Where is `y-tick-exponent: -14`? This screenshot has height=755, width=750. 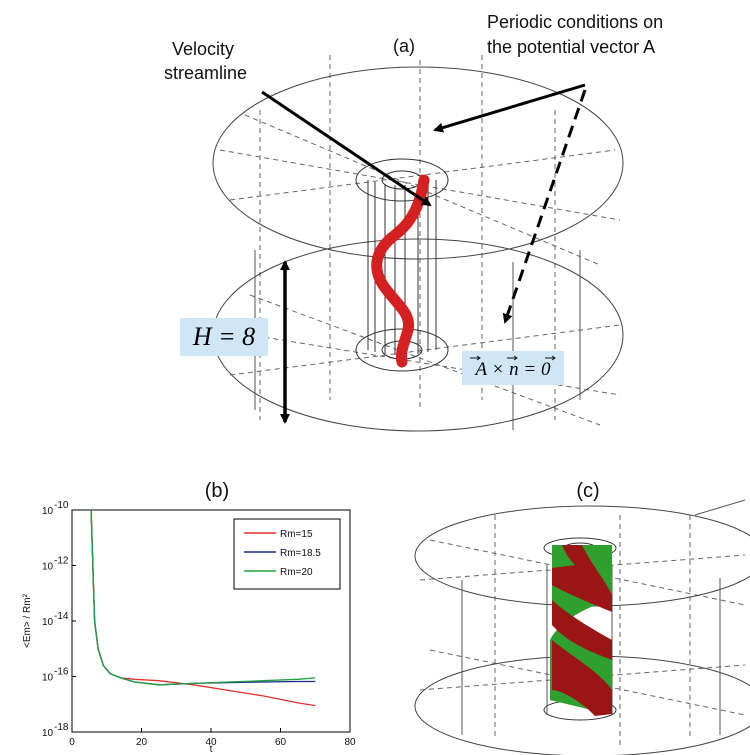 y-tick-exponent: -14 is located at coordinates (61, 616).